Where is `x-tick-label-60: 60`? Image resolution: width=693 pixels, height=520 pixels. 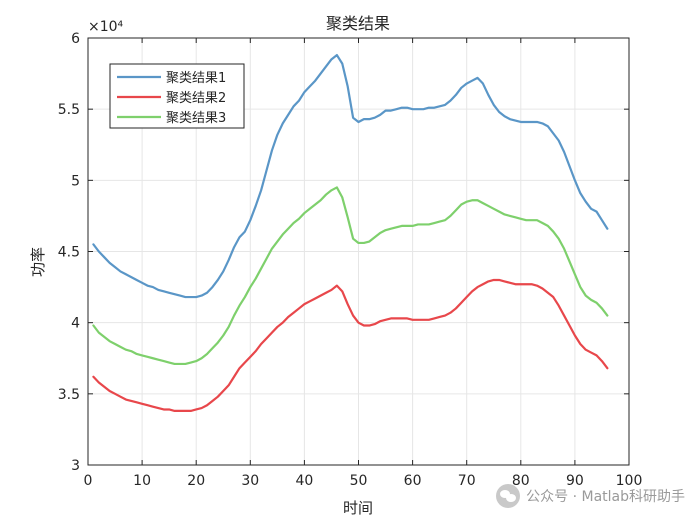
x-tick-label-60: 60 is located at coordinates (413, 481).